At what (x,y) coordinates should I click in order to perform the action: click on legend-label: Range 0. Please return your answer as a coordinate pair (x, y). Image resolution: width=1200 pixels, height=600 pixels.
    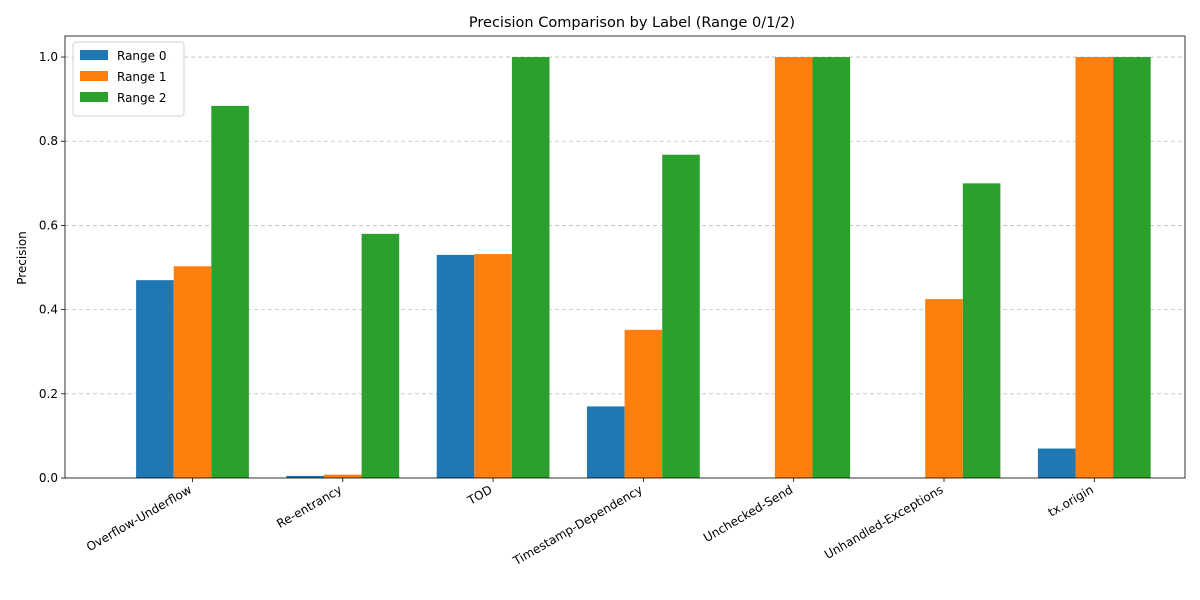
    Looking at the image, I should click on (141, 56).